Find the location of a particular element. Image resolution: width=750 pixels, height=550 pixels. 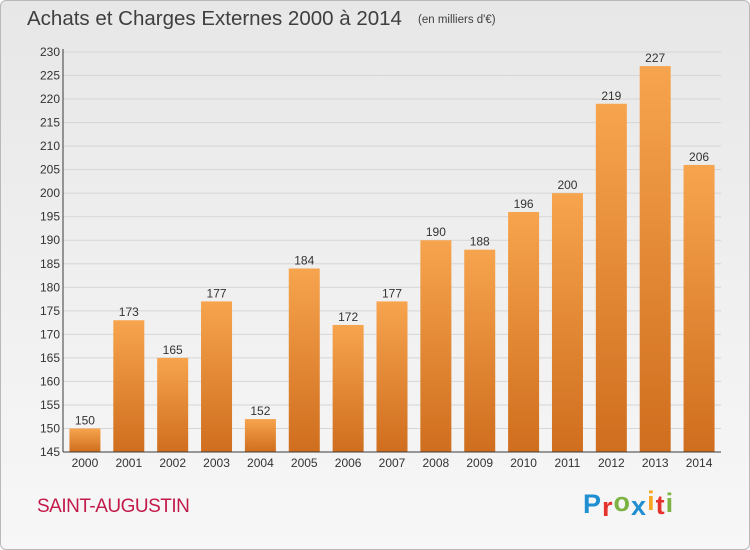

y-tick-label: 195 is located at coordinates (50, 217).